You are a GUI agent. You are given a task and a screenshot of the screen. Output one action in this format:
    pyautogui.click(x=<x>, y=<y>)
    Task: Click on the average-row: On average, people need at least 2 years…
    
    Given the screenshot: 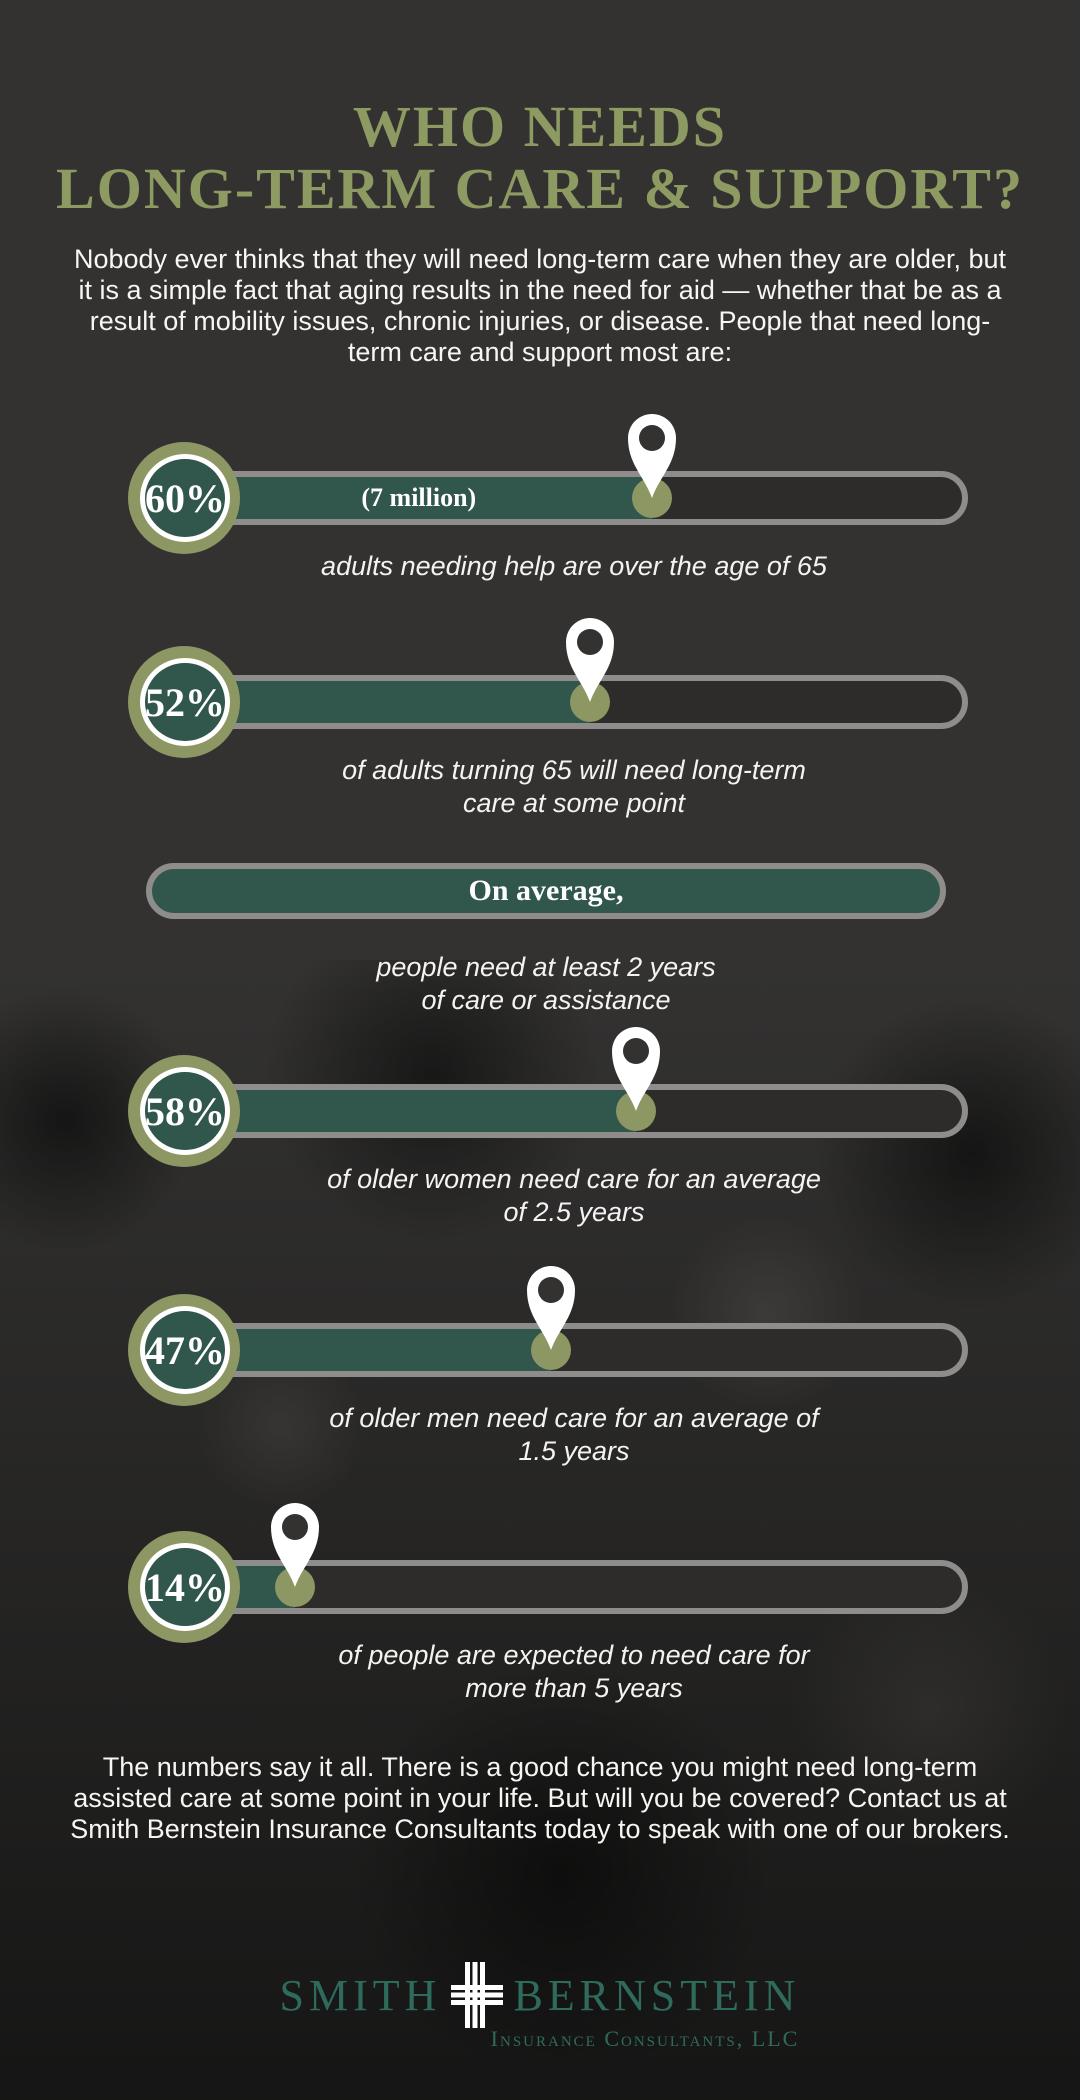 What is the action you would take?
    pyautogui.click(x=540, y=943)
    